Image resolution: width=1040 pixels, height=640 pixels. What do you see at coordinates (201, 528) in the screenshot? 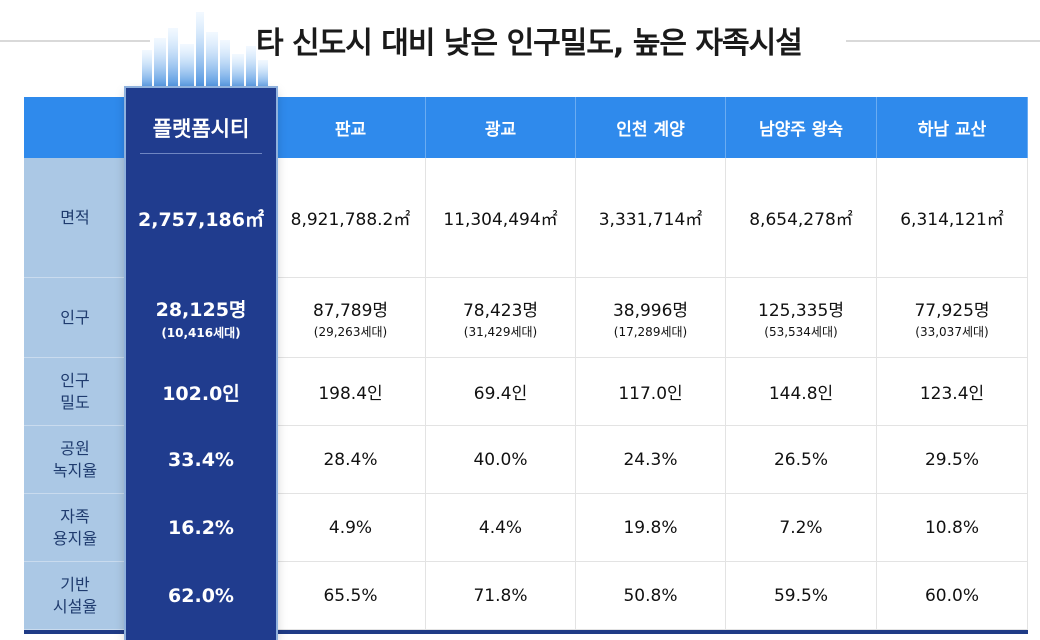
I see `highlight-self-sufficiency: 16.2%` at bounding box center [201, 528].